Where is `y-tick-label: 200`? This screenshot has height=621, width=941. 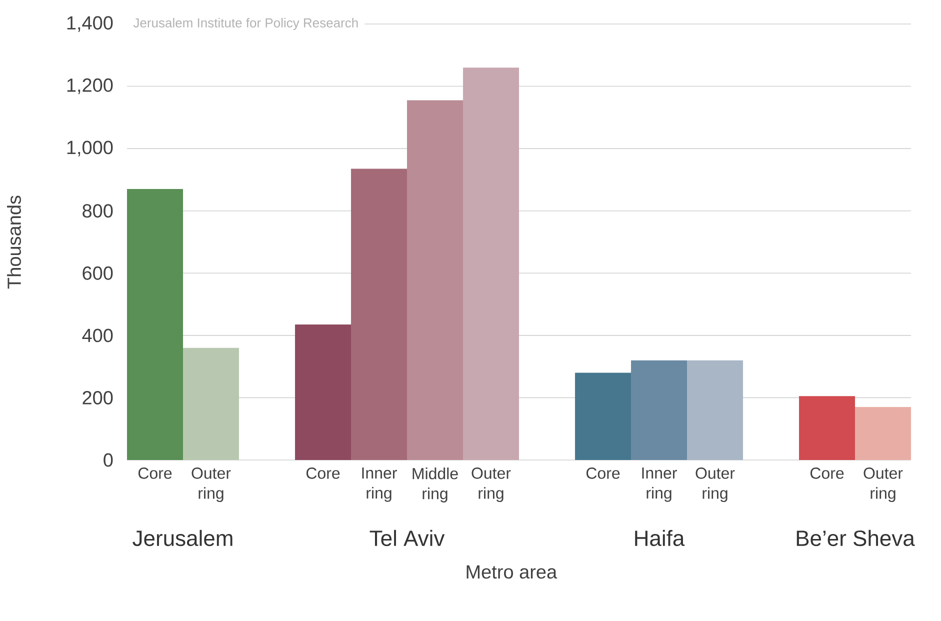
y-tick-label: 200 is located at coordinates (97, 397).